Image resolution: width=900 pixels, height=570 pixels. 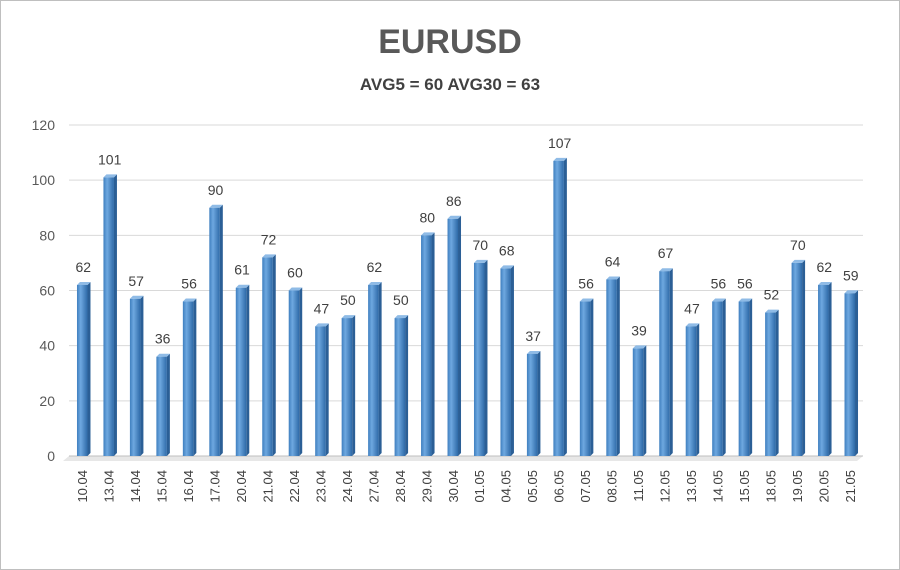 I want to click on x-tick-label: 19.05, so click(x=797, y=486).